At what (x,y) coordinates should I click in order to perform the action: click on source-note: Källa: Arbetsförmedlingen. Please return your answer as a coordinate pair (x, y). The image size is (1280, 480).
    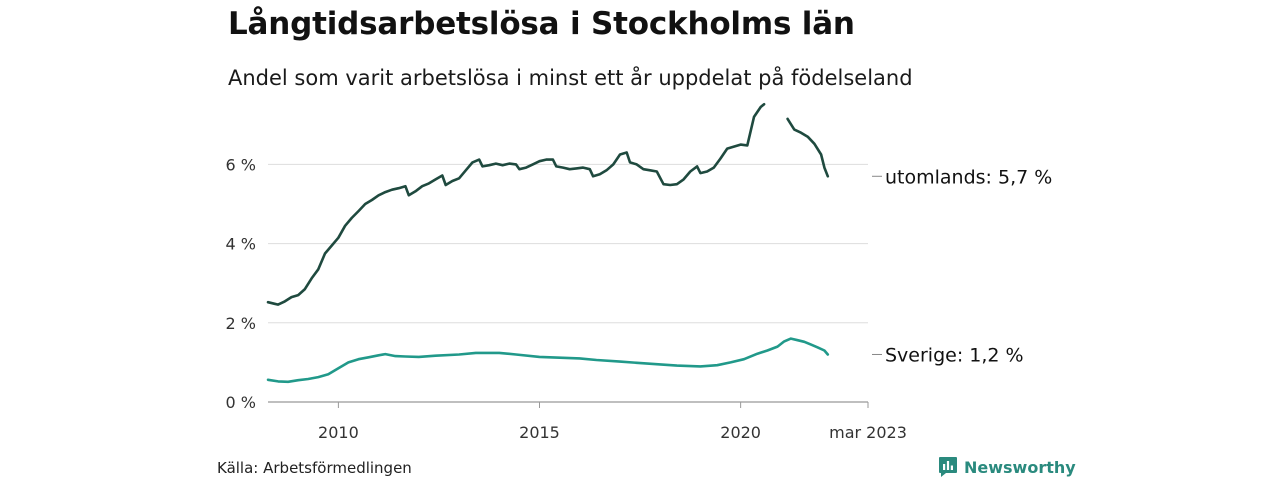
    Looking at the image, I should click on (314, 468).